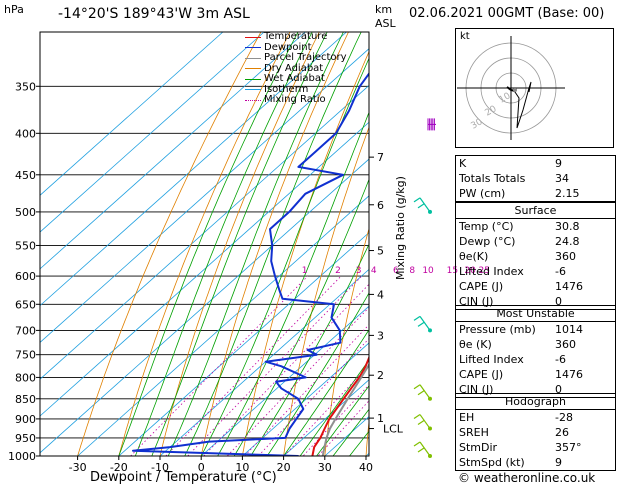  What do you see at coordinates (296, 90) in the screenshot?
I see `legend-item-isotherm: Isotherm` at bounding box center [296, 90].